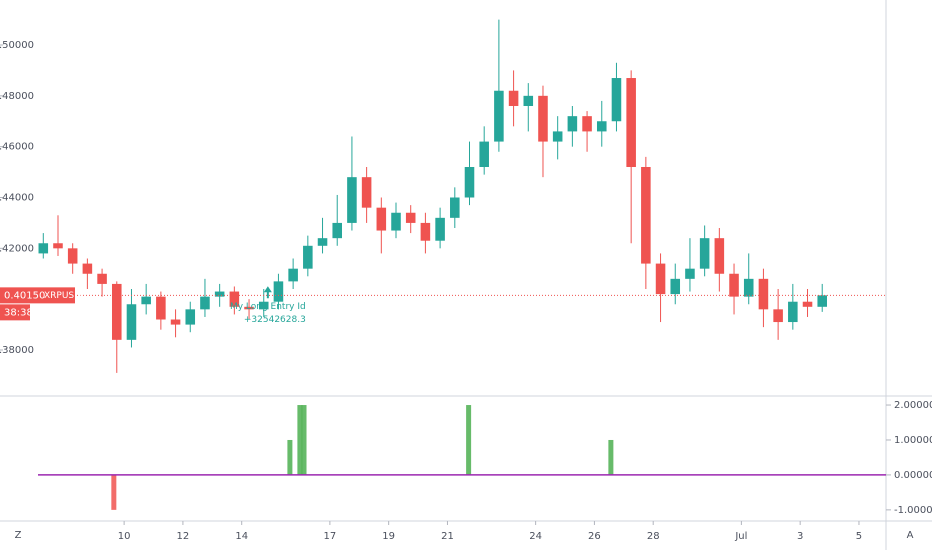 This screenshot has width=932, height=550. Describe the element at coordinates (594, 536) in the screenshot. I see `x-tick-label: 26` at that location.